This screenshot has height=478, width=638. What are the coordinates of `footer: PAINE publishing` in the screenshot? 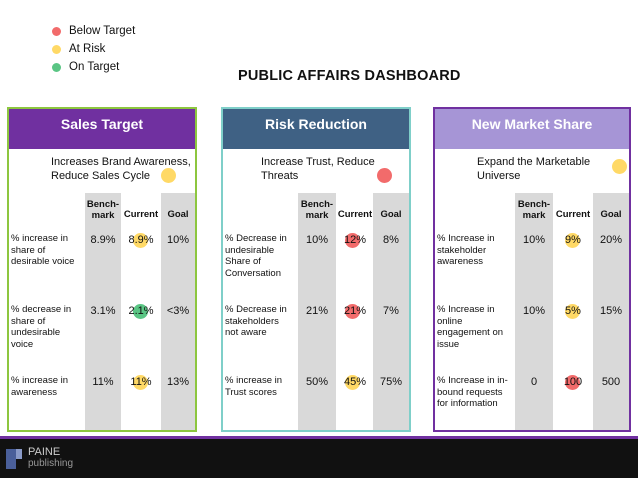 It's located at (319, 458).